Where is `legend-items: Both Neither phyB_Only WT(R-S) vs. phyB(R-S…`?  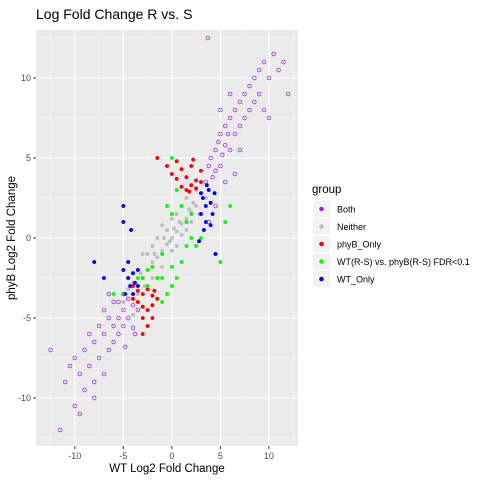 legend-items: Both Neither phyB_Only WT(R-S) vs. phyB(R-S… is located at coordinates (391, 244).